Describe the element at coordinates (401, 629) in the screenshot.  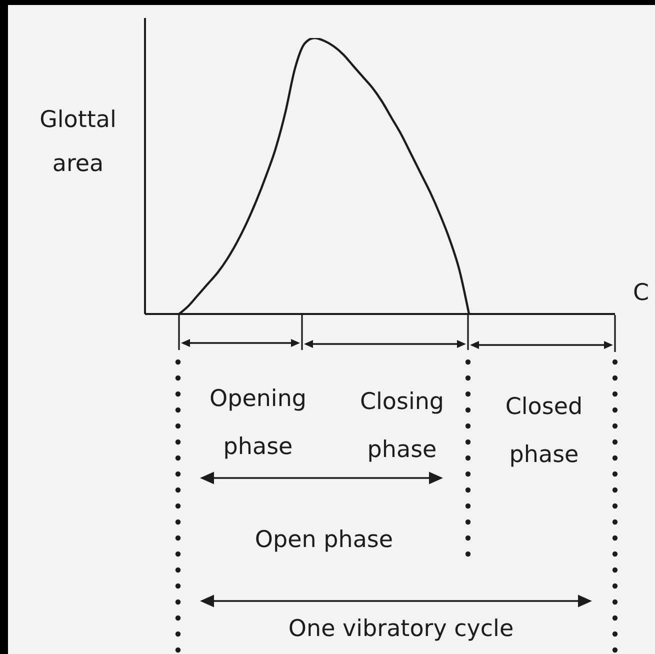
I see `text: One vibratory cycle` at that location.